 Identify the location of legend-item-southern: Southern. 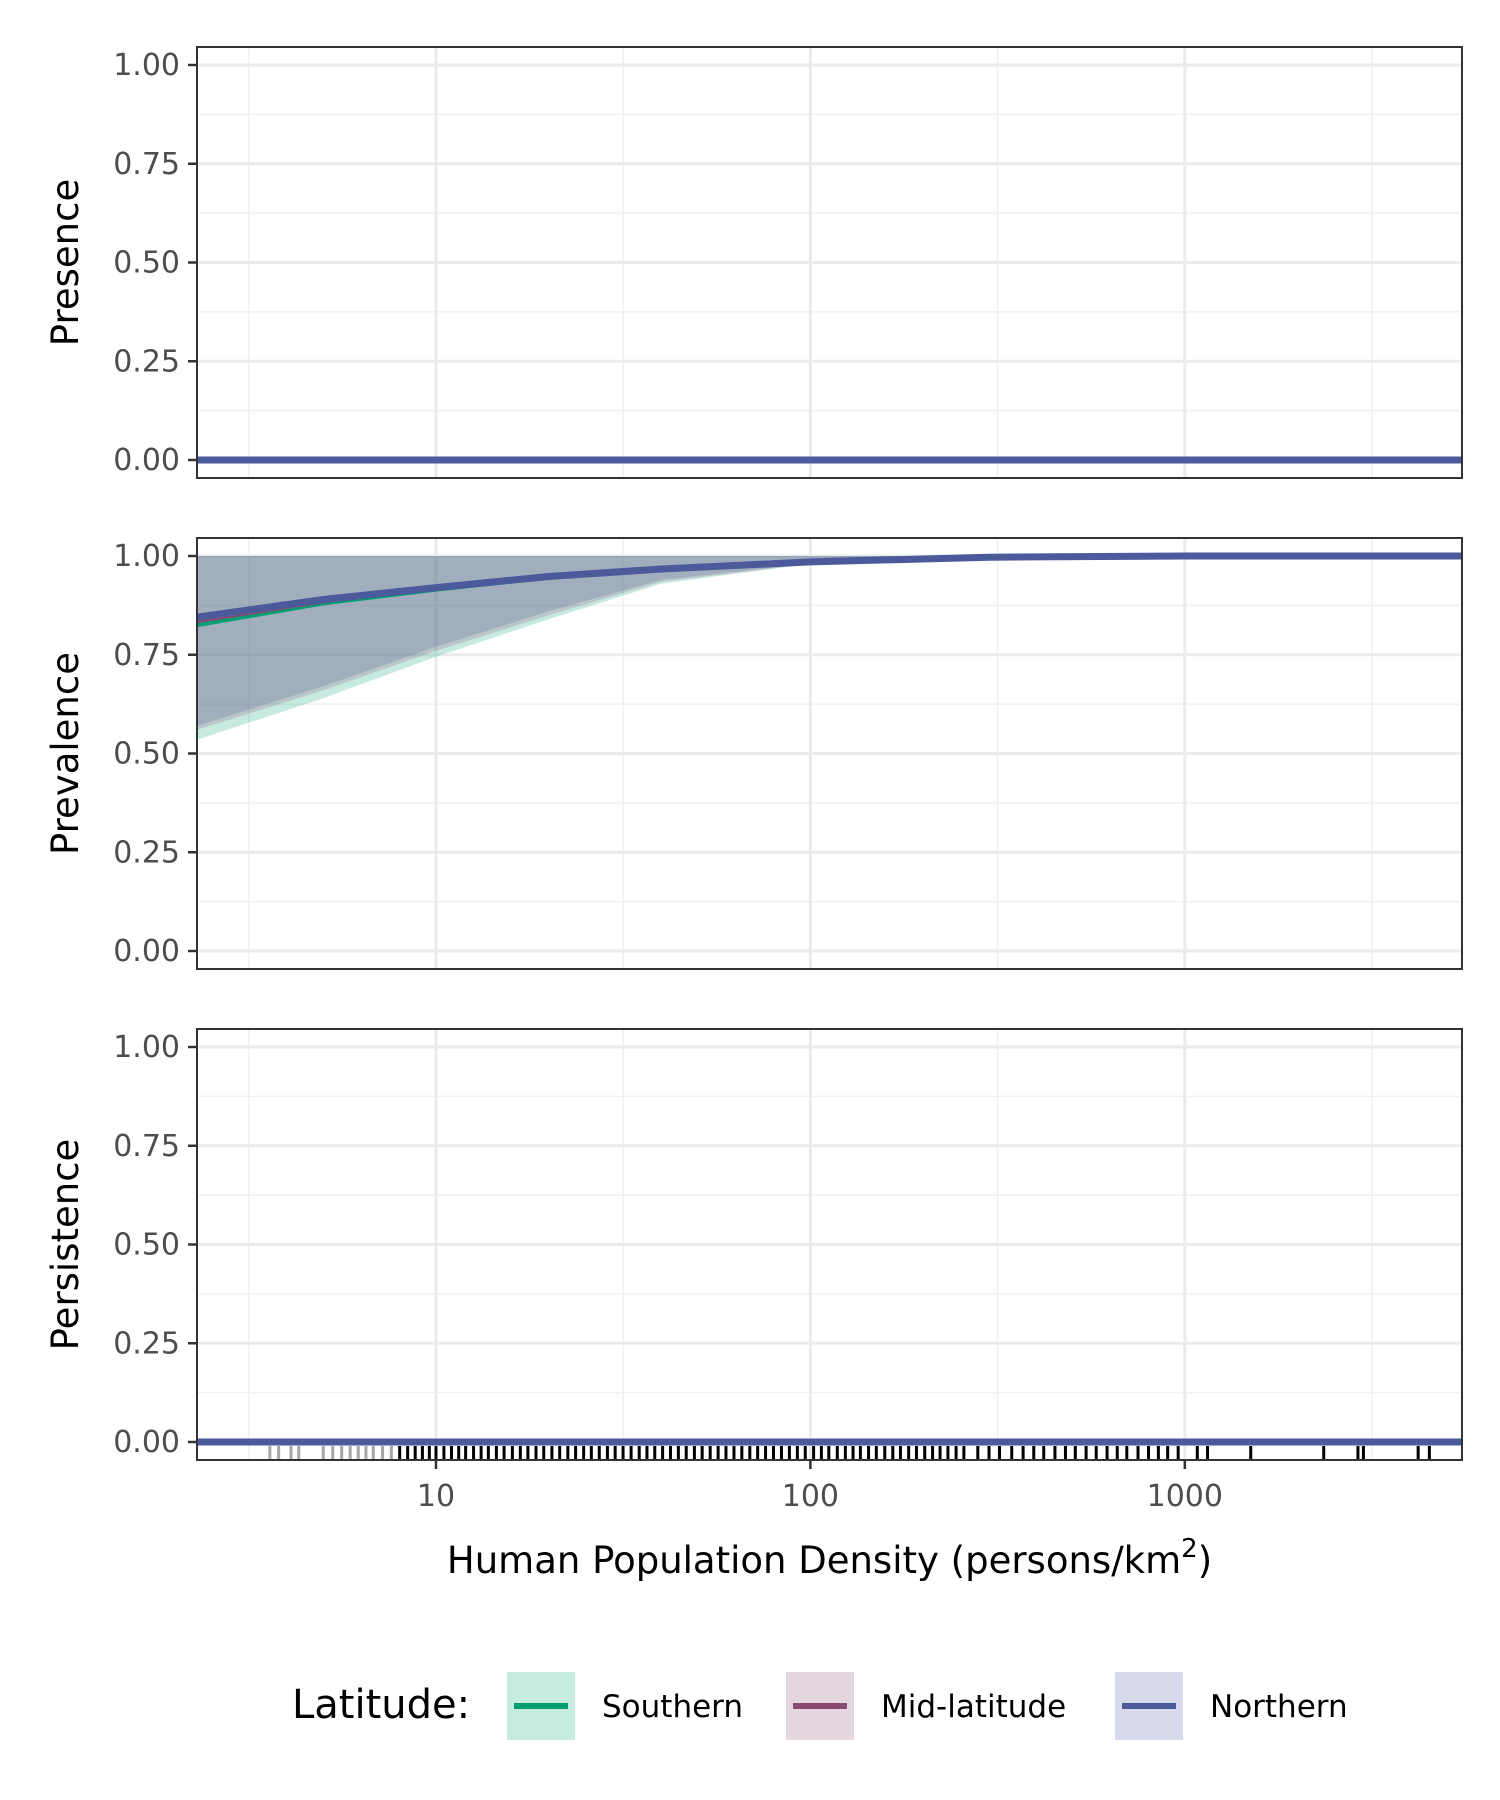
(625, 1706).